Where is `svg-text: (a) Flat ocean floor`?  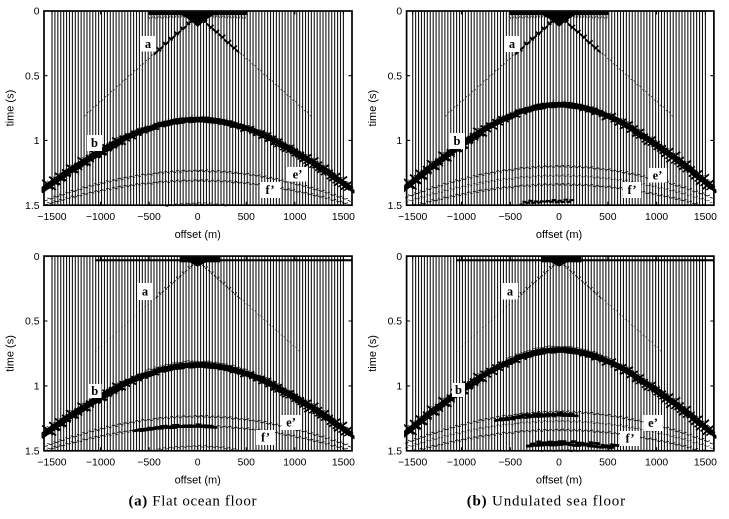
svg-text: (a) Flat ocean floor is located at coordinates (193, 501).